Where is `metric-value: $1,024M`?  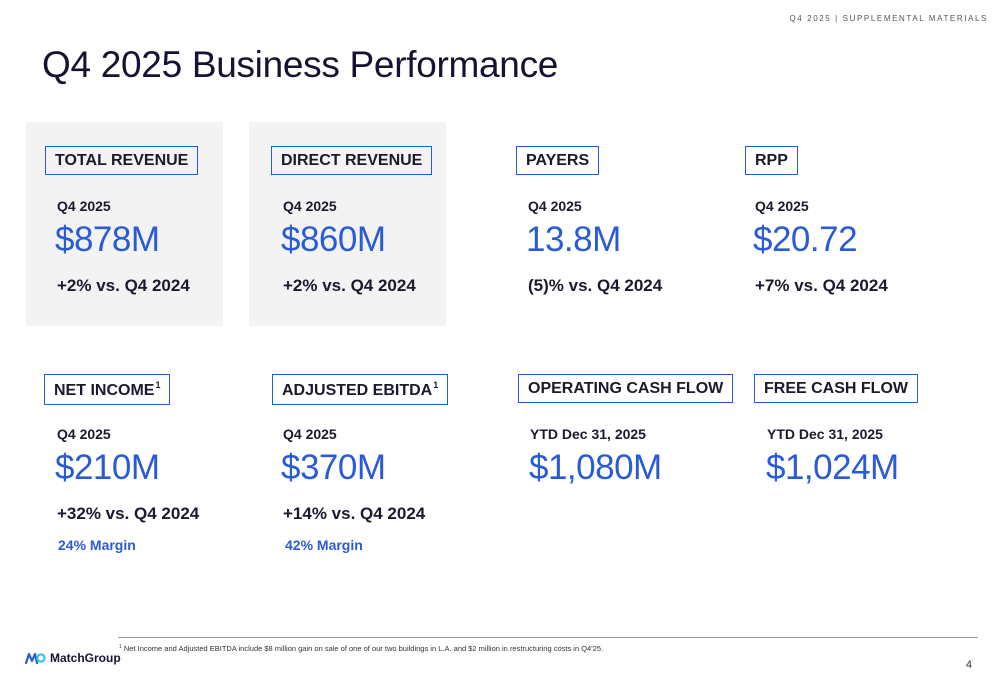
metric-value: $1,024M is located at coordinates (832, 467).